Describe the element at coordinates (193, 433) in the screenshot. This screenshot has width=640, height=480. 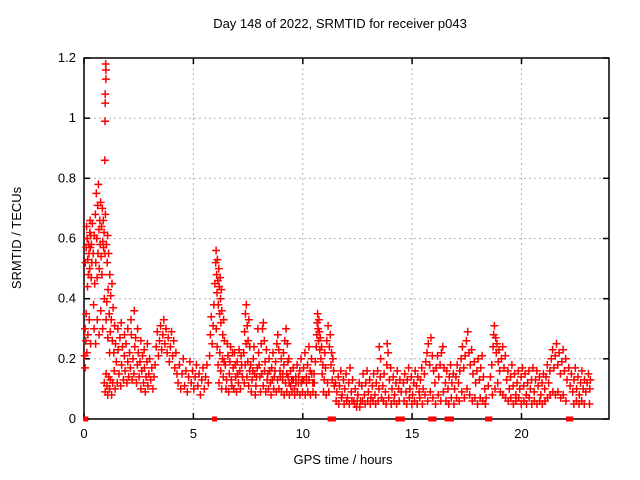
I see `x-tick-label: 5` at that location.